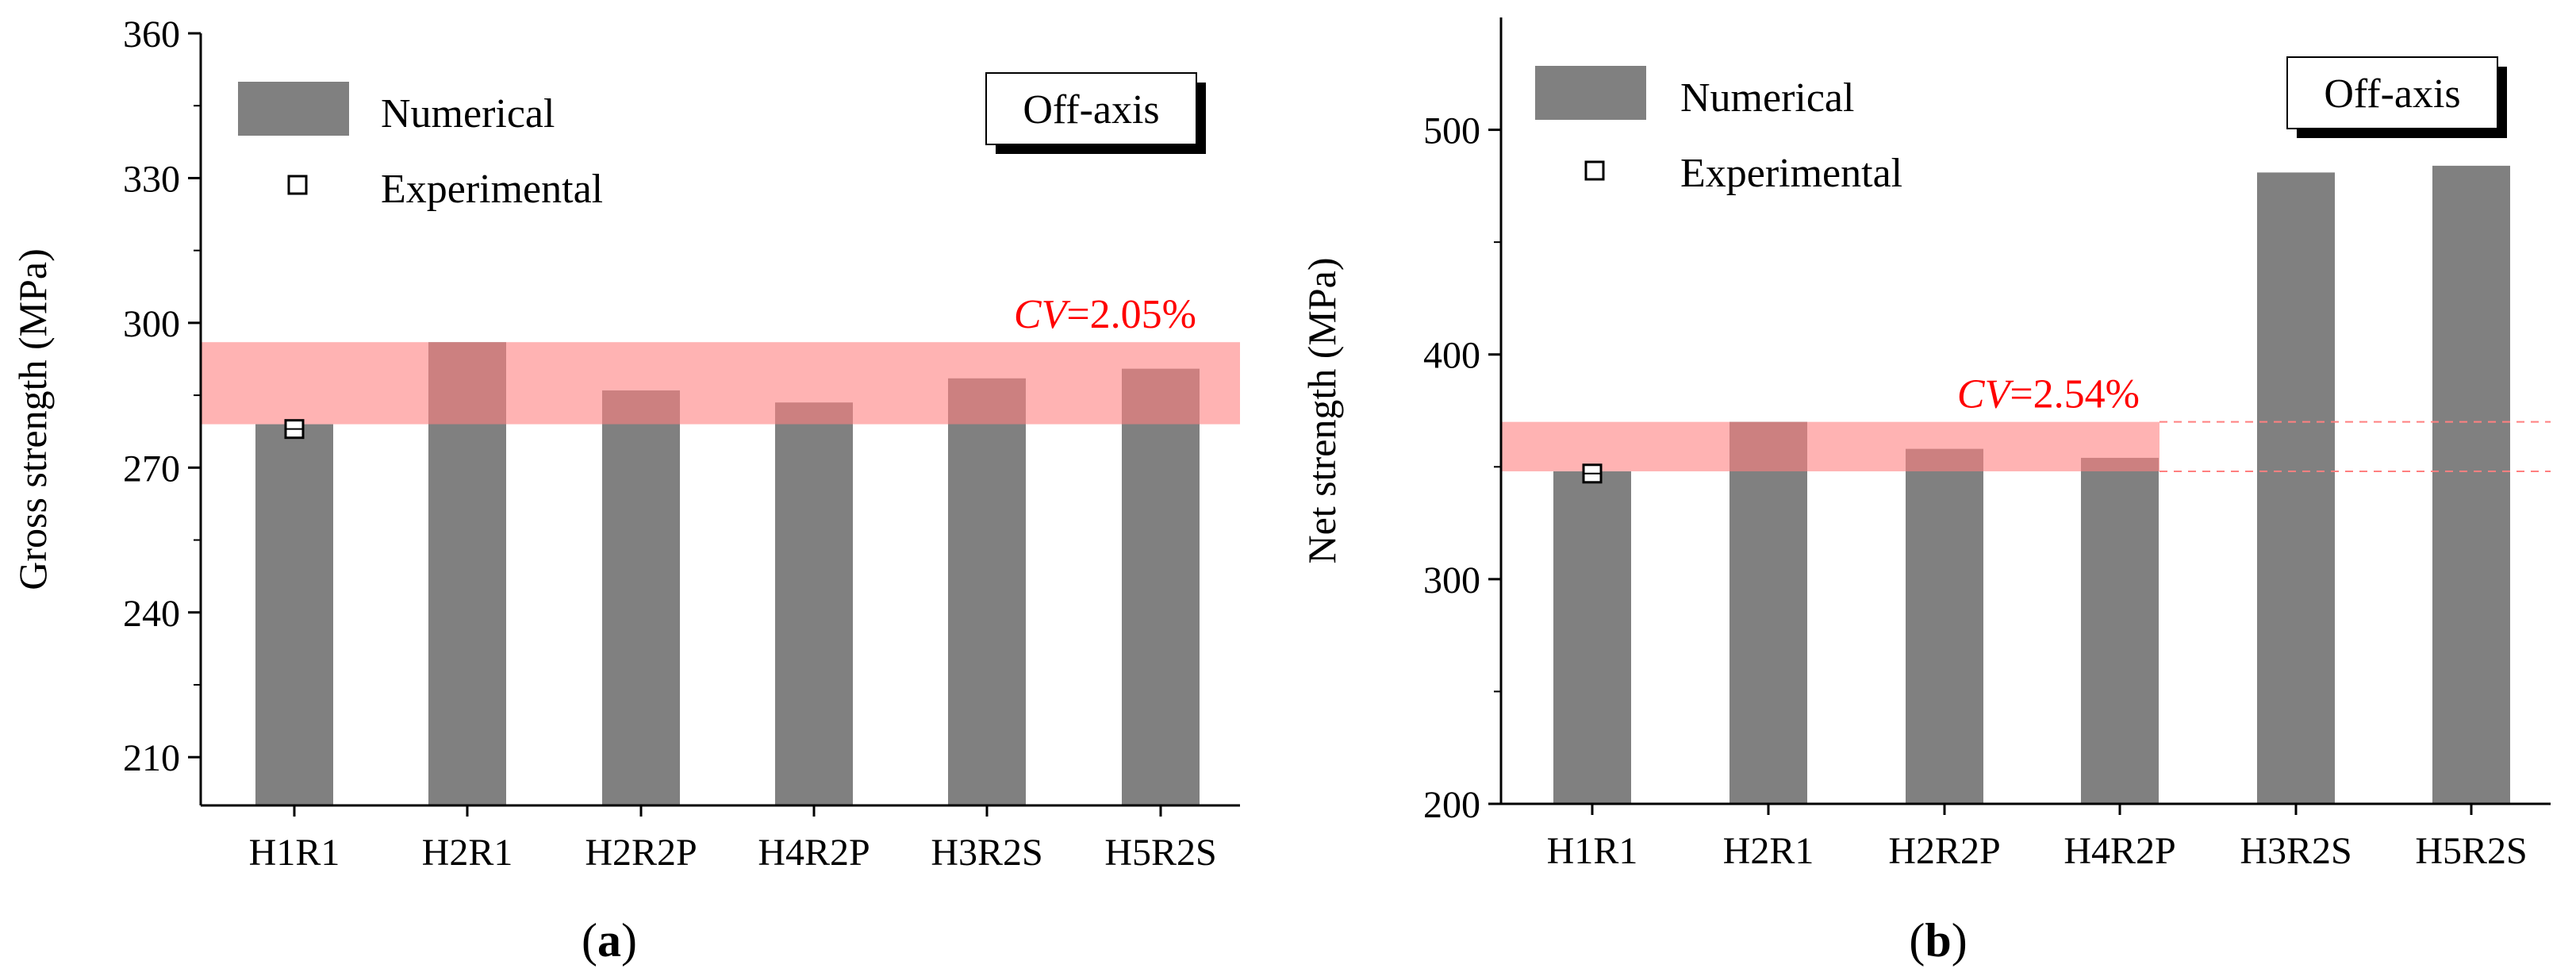  What do you see at coordinates (1451, 805) in the screenshot?
I see `y-tick-label: 200` at bounding box center [1451, 805].